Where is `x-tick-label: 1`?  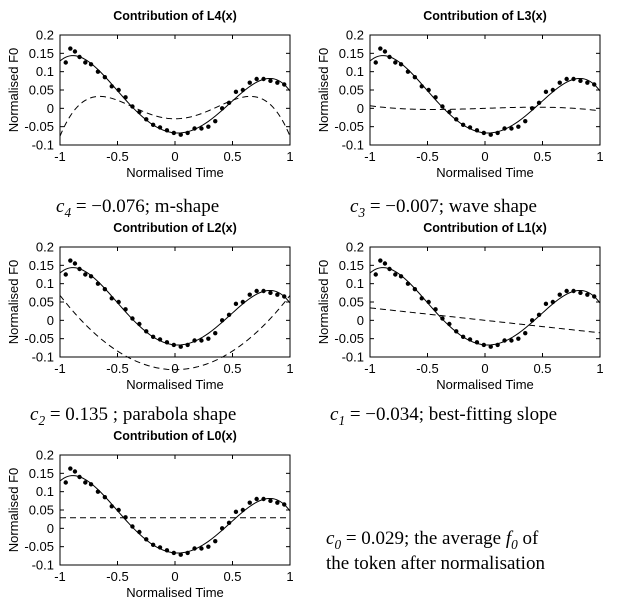 x-tick-label: 1 is located at coordinates (599, 368).